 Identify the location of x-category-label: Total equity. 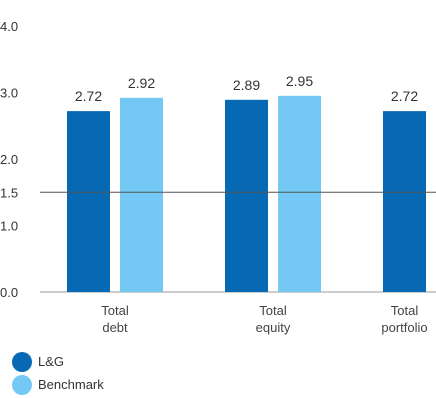
(273, 319).